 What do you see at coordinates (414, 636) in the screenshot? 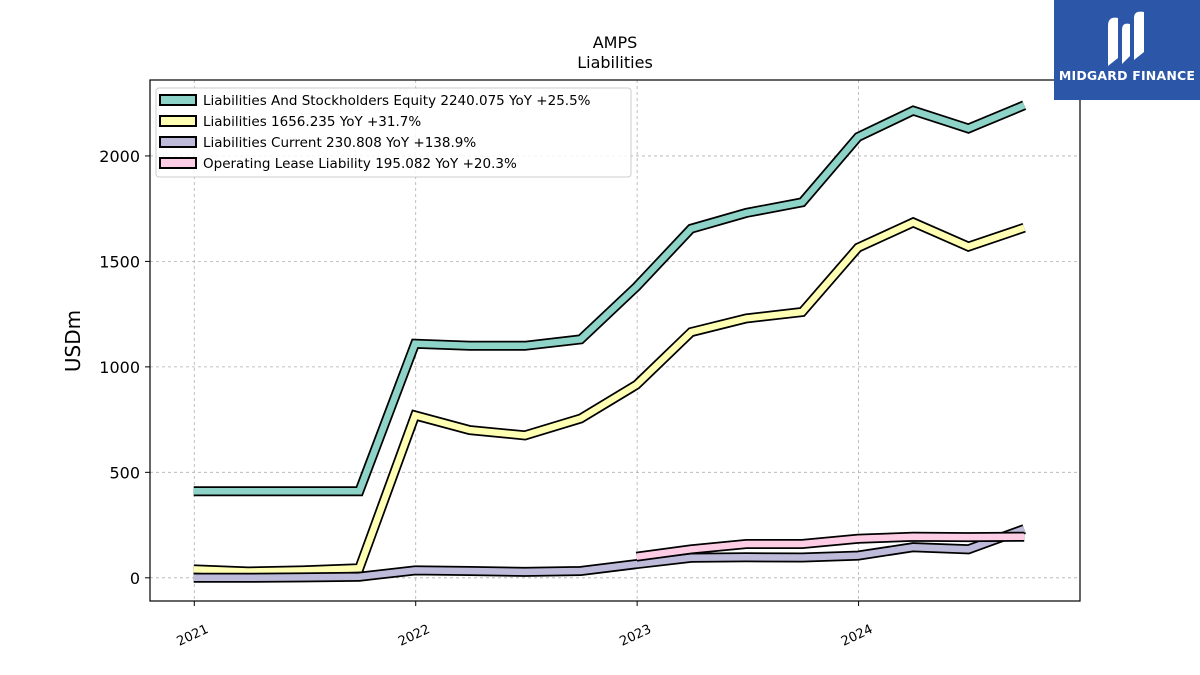
I see `x-tick-label: 2022` at bounding box center [414, 636].